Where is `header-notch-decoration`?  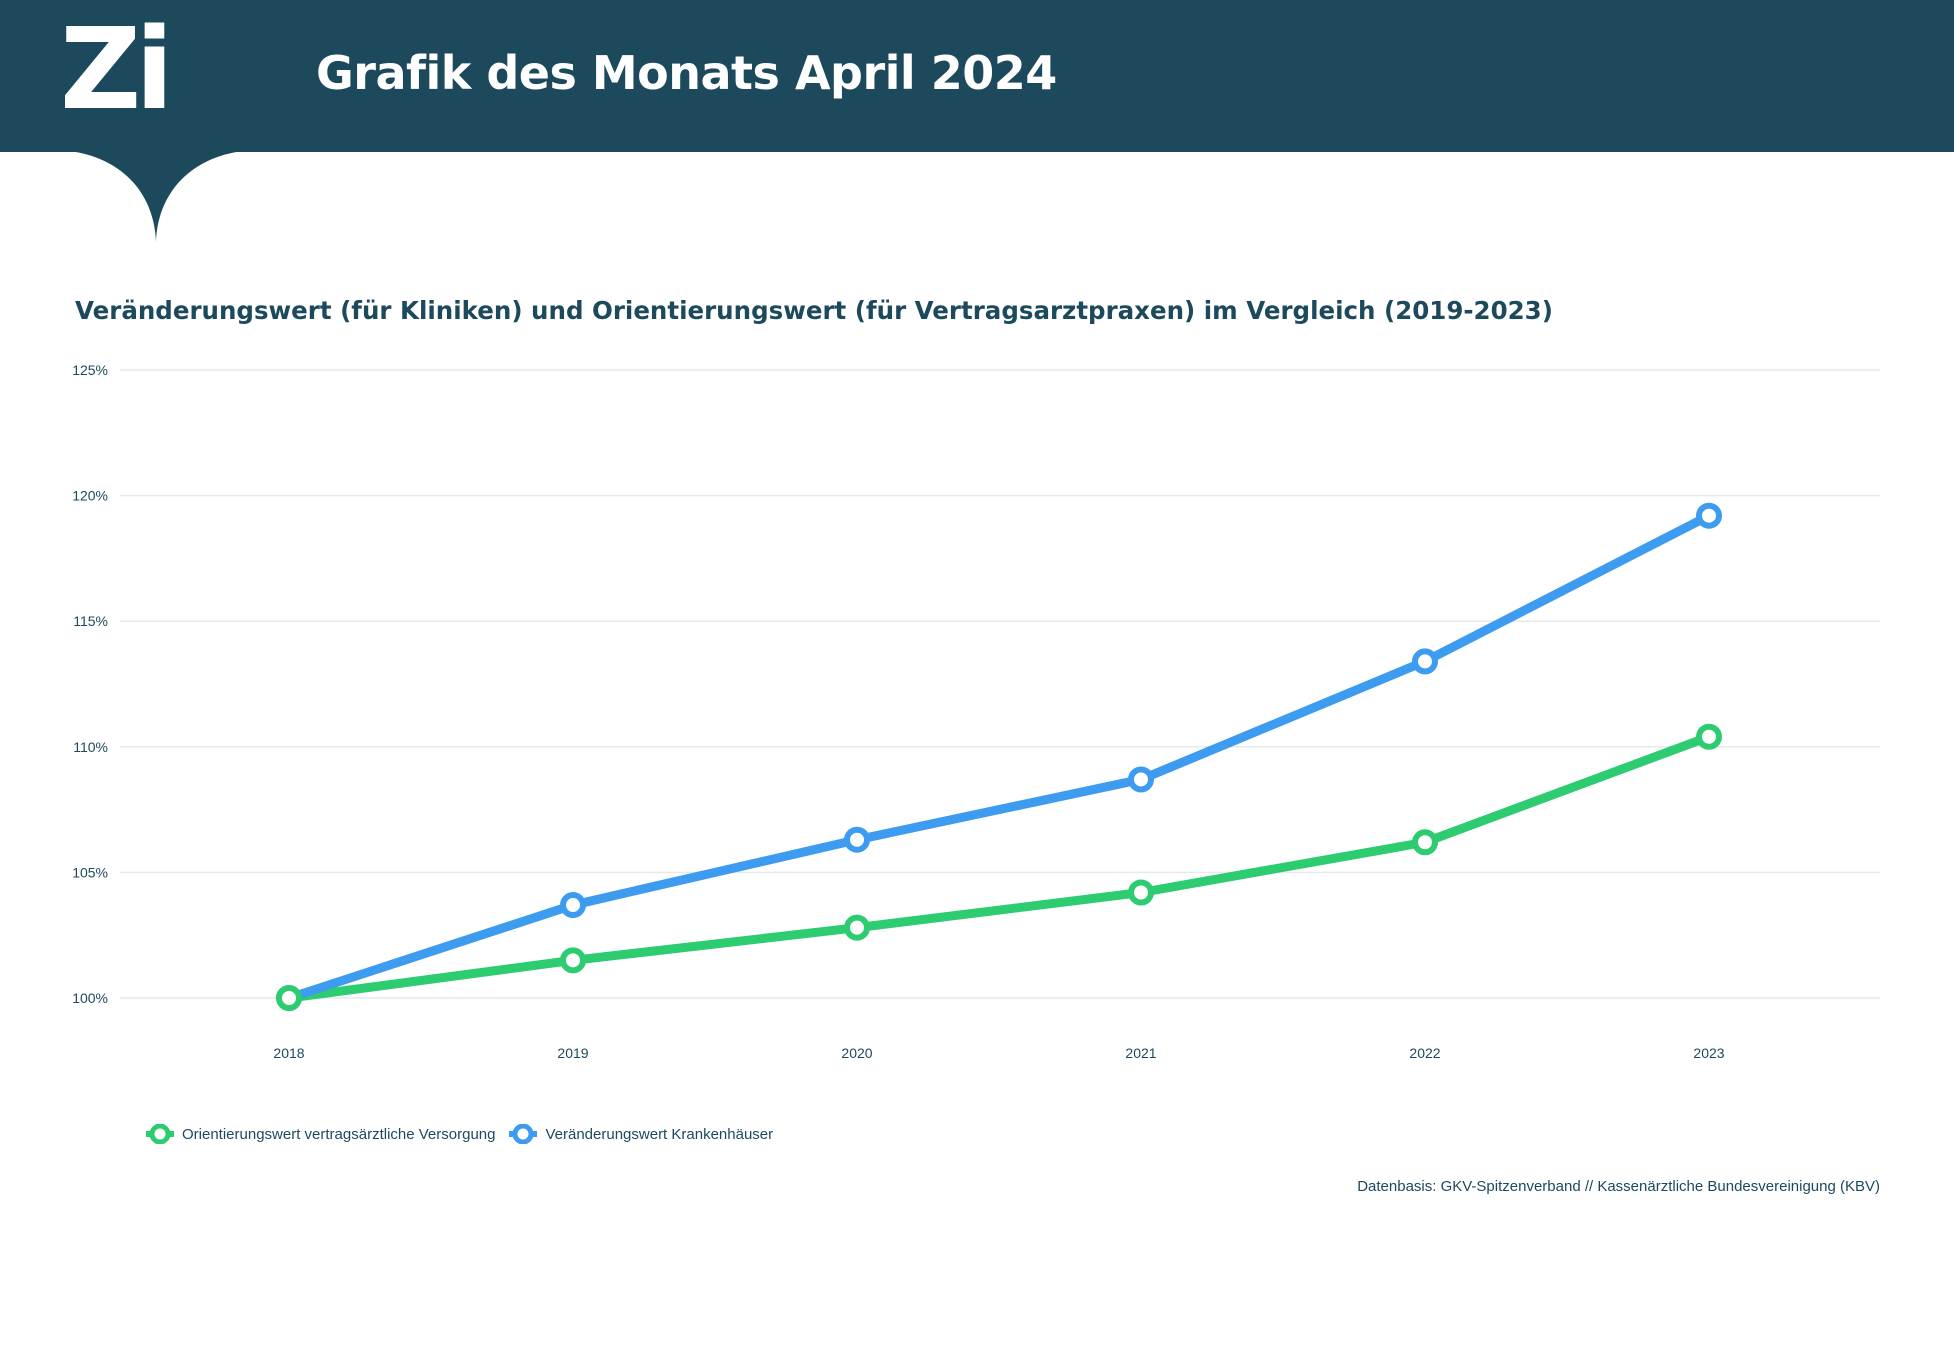
header-notch-decoration is located at coordinates (130, 196).